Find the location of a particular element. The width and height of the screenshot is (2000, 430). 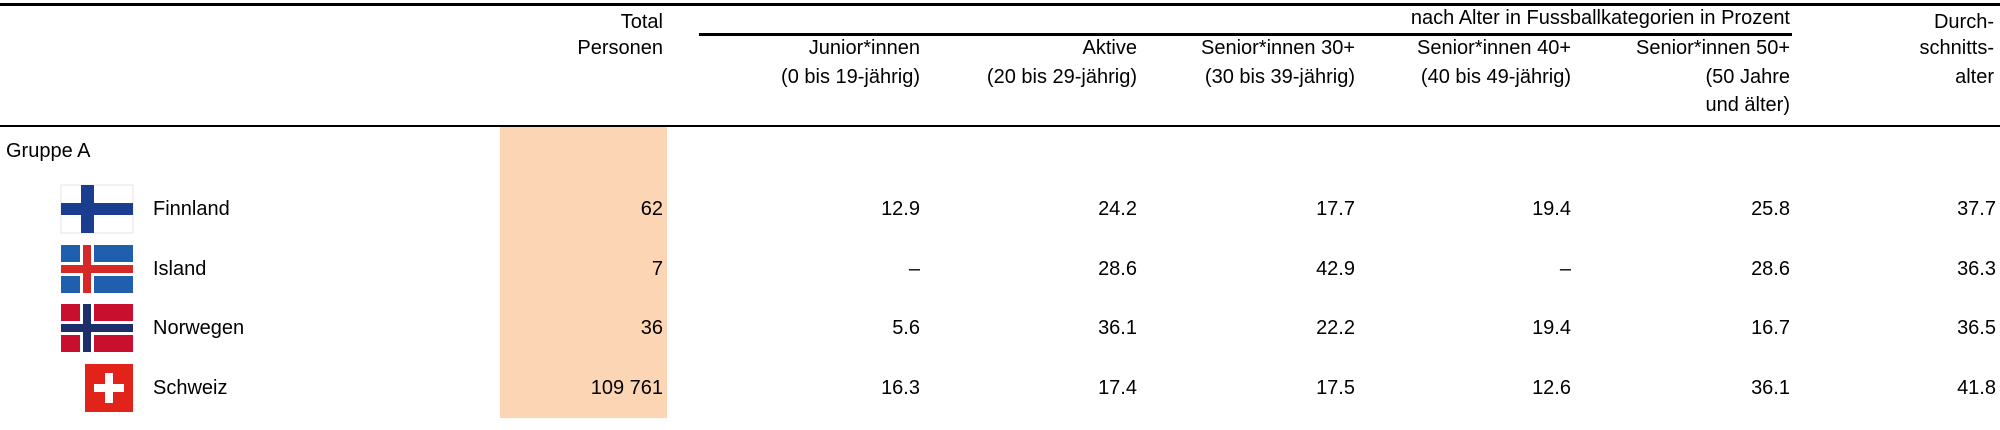

total-cell: 7 is located at coordinates (657, 269).